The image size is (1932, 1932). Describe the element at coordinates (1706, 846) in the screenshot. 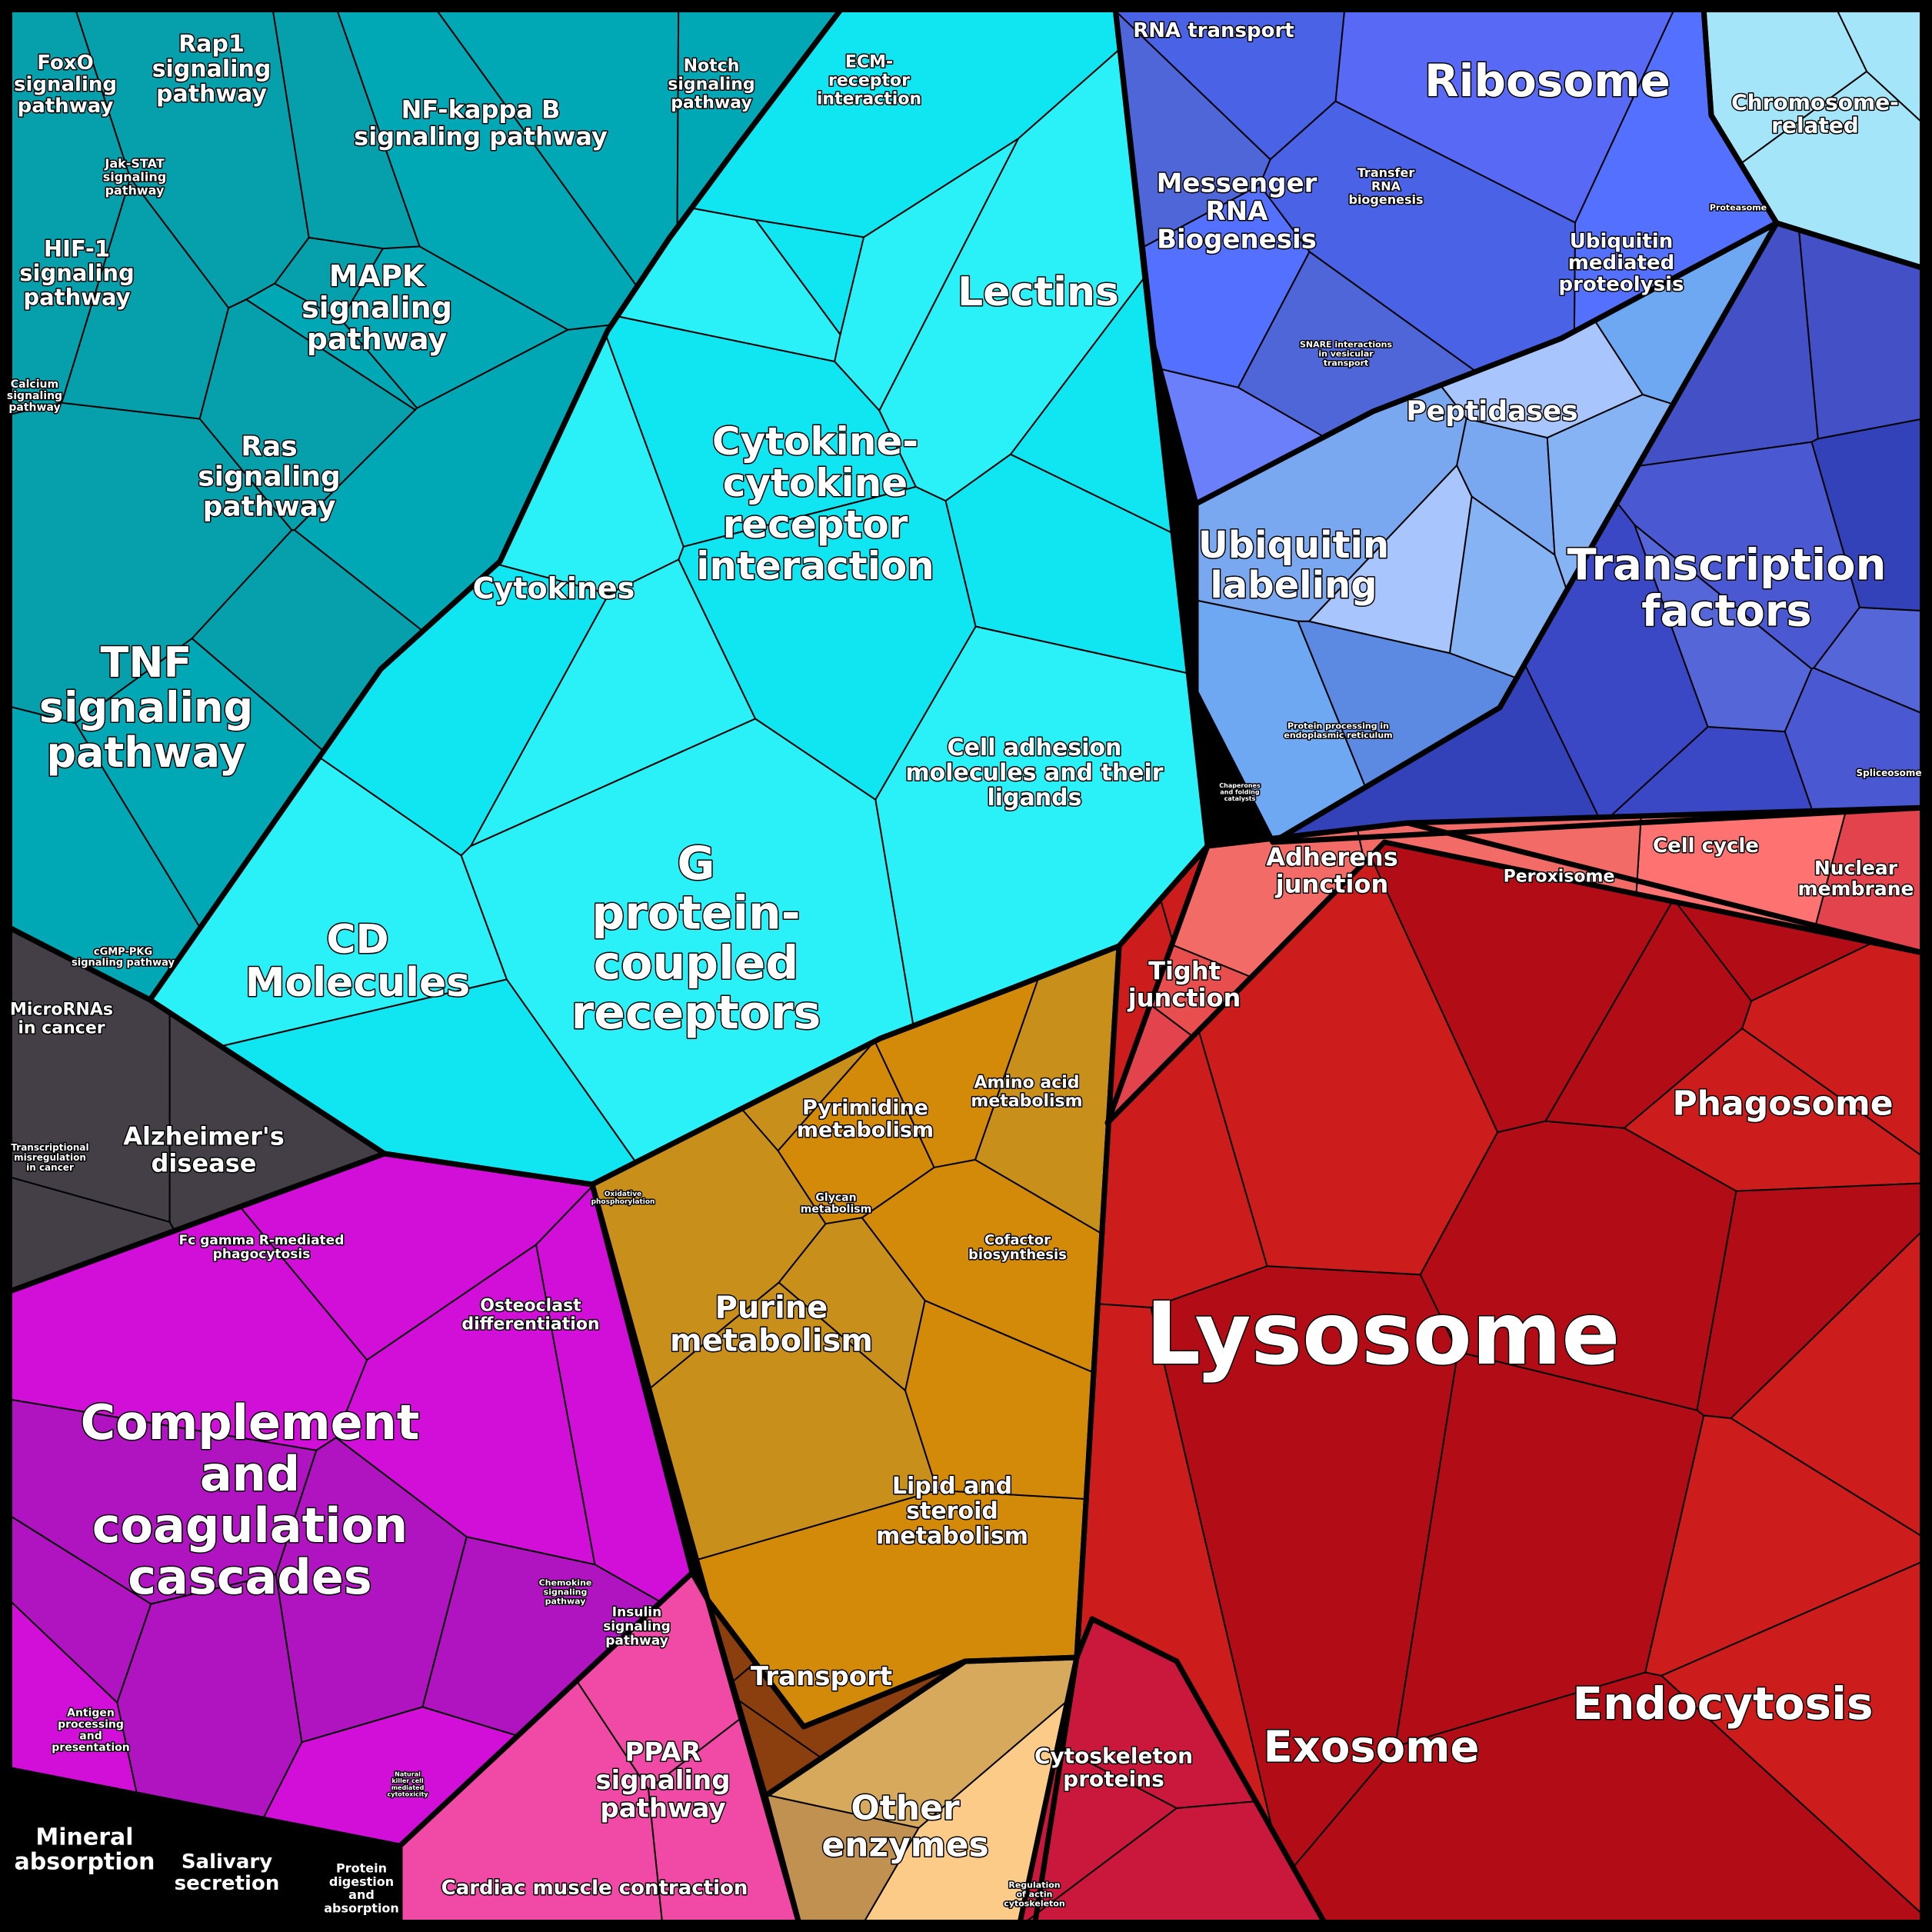

I see `region-label: Cell cycle` at that location.